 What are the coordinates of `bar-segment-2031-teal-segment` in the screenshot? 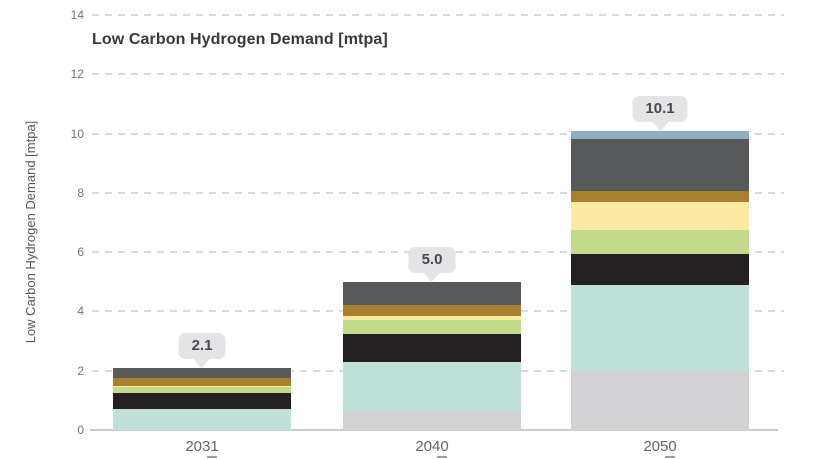 It's located at (202, 419).